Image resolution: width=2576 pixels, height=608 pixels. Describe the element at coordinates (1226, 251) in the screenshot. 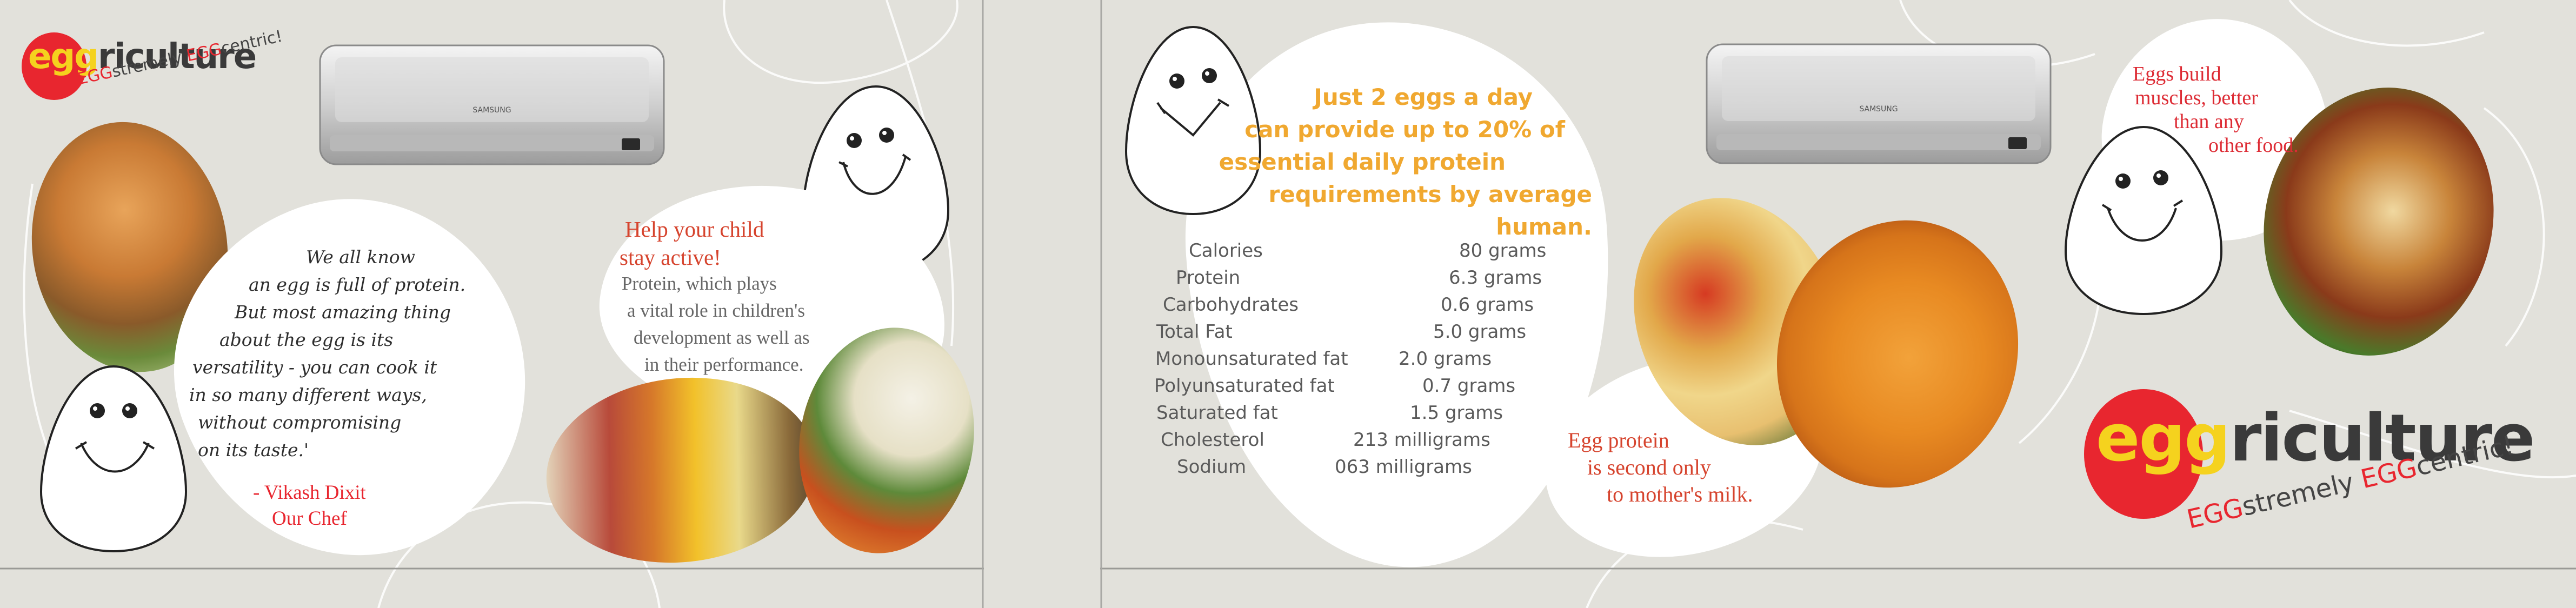

I see `nutrition-row: Calories` at that location.